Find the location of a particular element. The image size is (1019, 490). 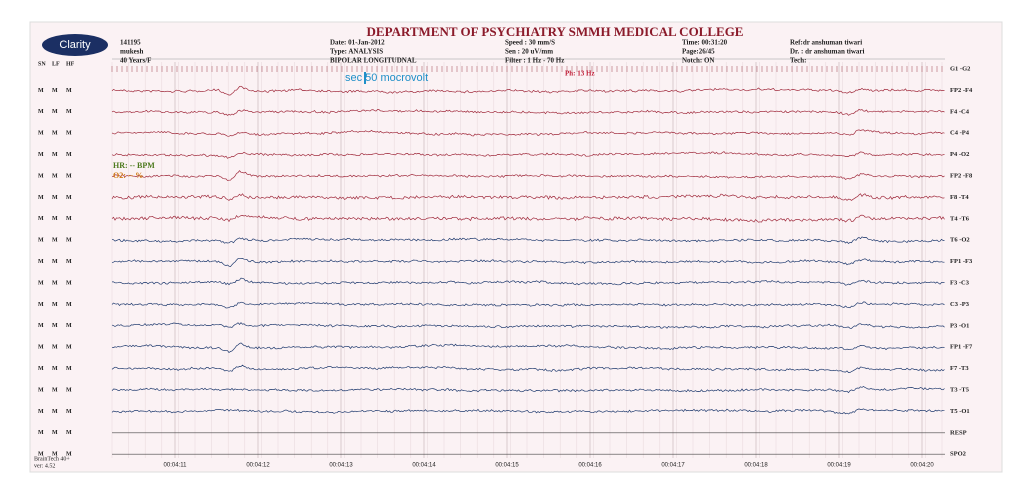

o2-annotation: O2: -- % is located at coordinates (128, 175).